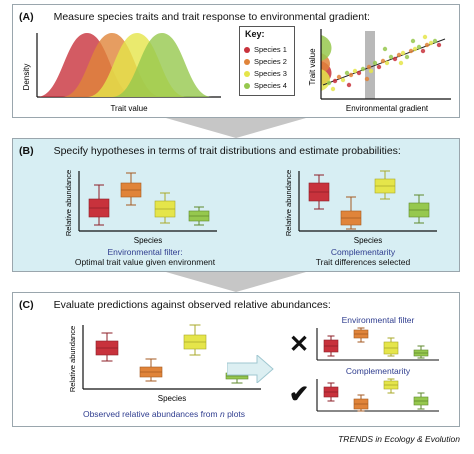  Describe the element at coordinates (299, 394) in the screenshot. I see `accept-check-icon: ✔` at that location.